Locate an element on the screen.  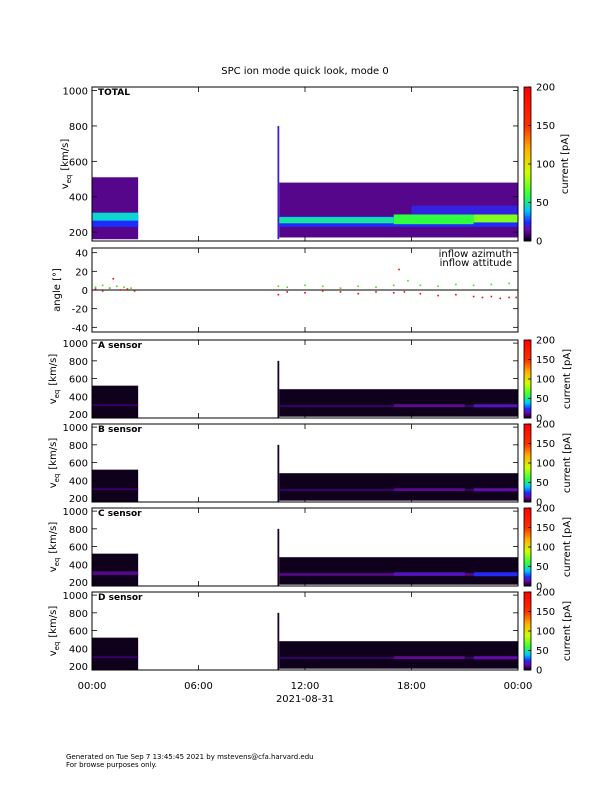
y-axis-label-main: v is located at coordinates (65, 186).